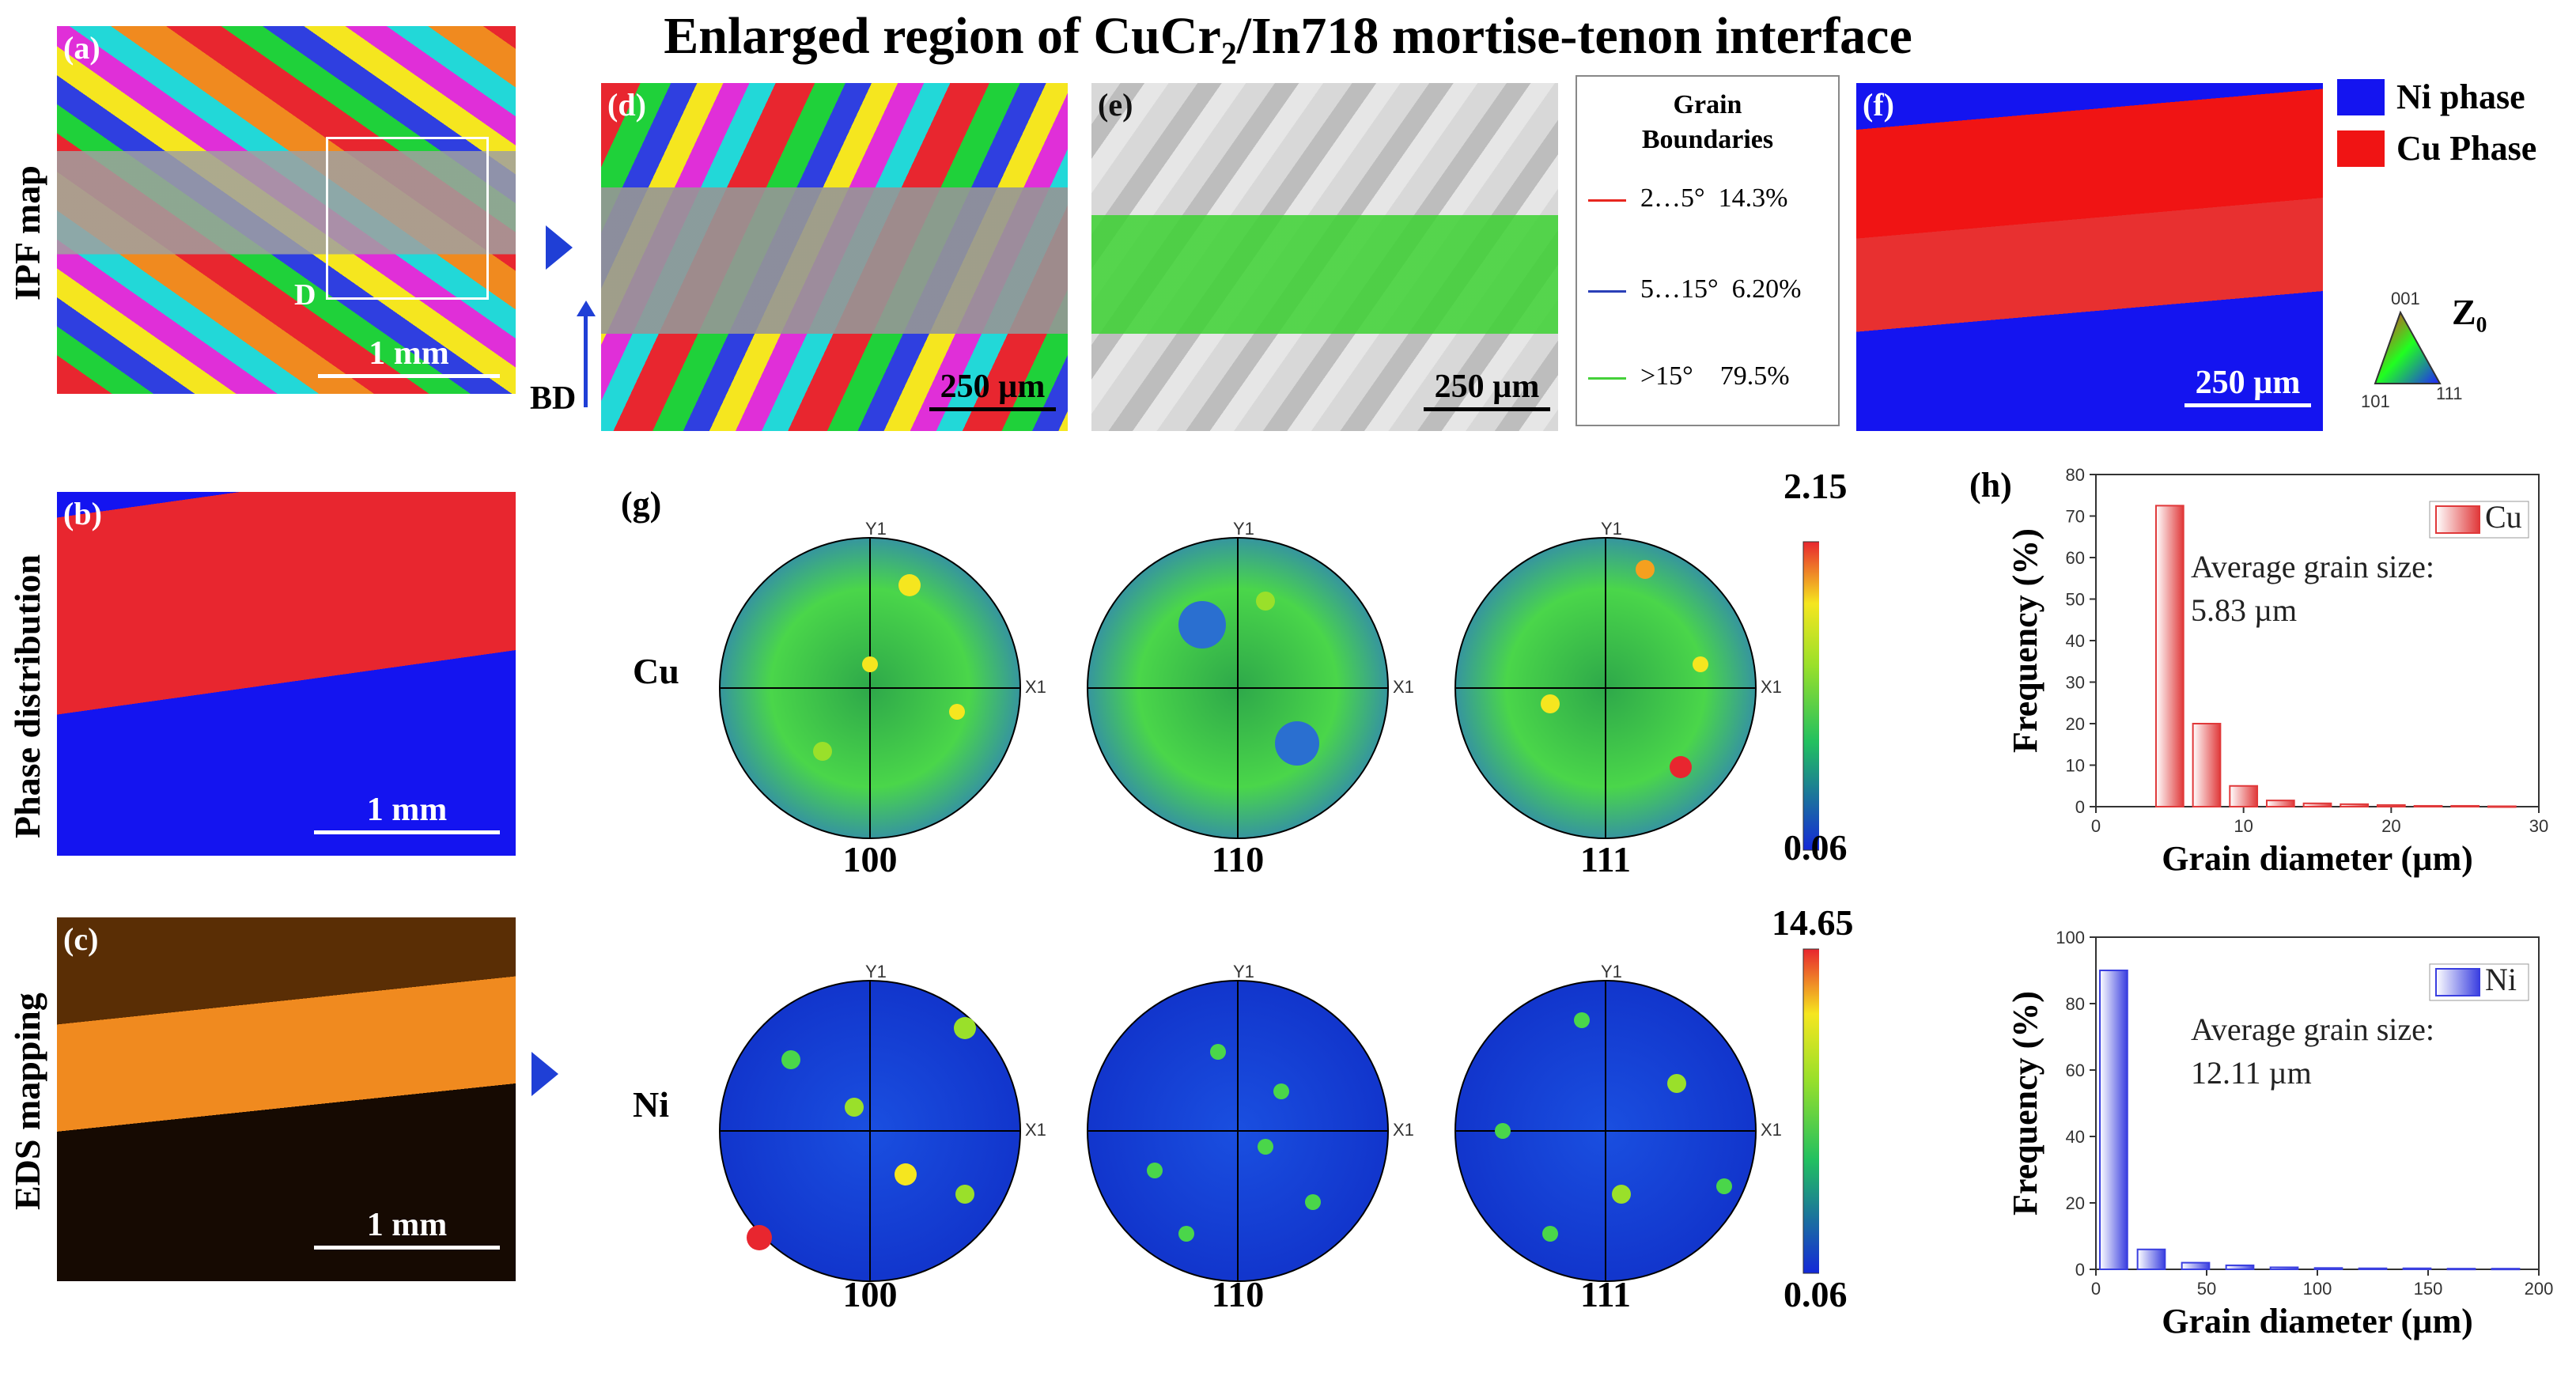  Describe the element at coordinates (882, 679) in the screenshot. I see `pole-figure-cu-100: Y1 X1` at that location.